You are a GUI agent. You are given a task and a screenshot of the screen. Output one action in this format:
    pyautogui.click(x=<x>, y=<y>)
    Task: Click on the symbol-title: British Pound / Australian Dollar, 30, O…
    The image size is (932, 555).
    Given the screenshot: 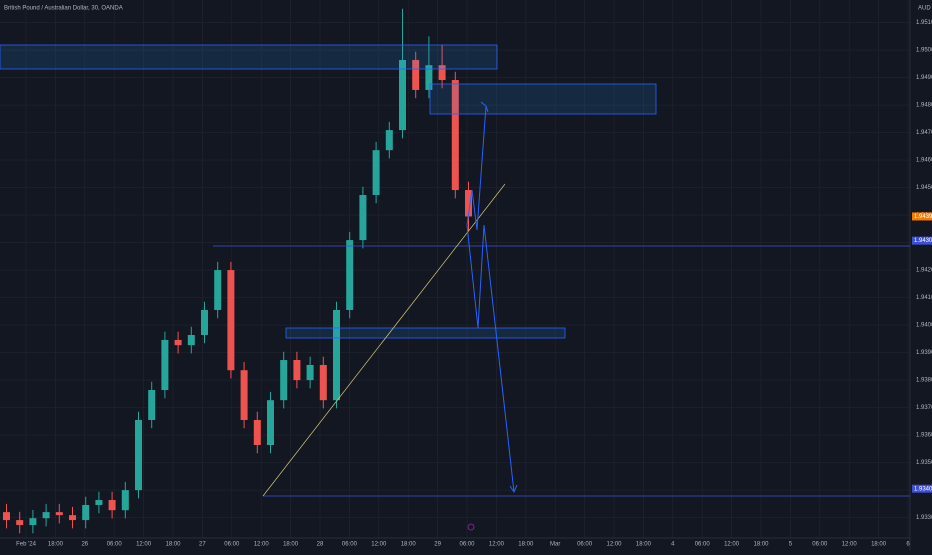 What is the action you would take?
    pyautogui.click(x=63, y=9)
    